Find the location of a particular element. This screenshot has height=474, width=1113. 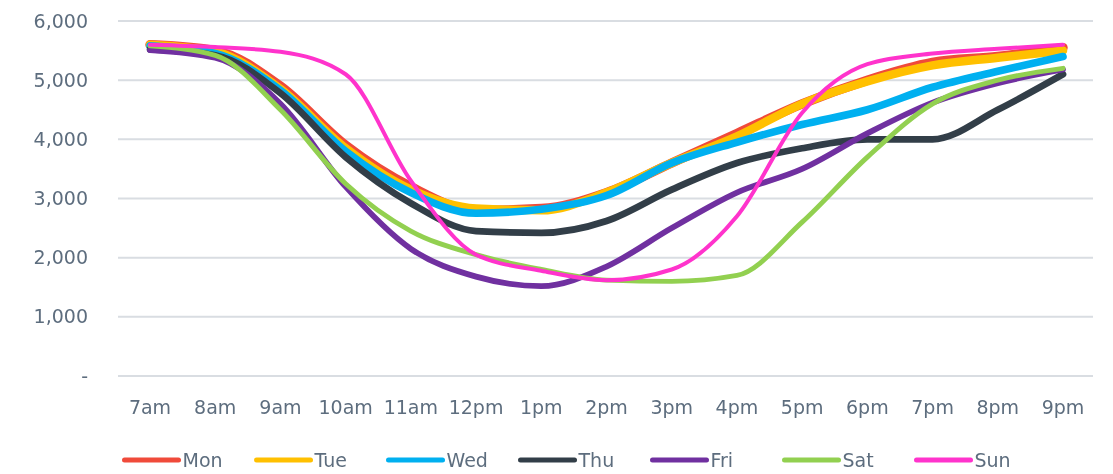

x-tick-label: 8pm is located at coordinates (998, 407).